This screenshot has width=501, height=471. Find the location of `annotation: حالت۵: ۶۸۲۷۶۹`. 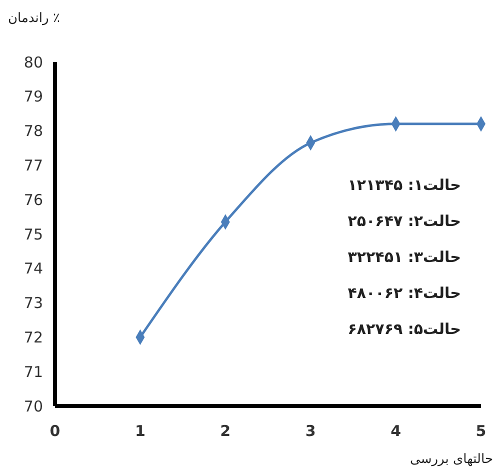

annotation: حالت۵: ۶۸۲۷۶۹ is located at coordinates (404, 329).